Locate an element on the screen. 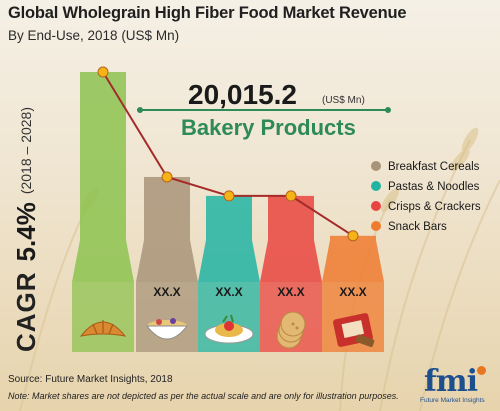  crackers-icon is located at coordinates (291, 330).